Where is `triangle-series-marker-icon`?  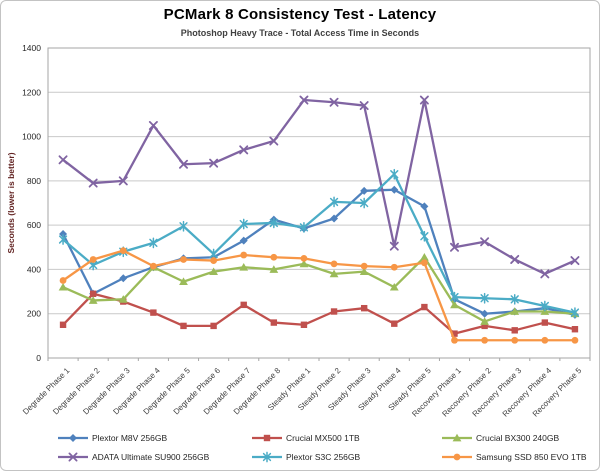
triangle-series-marker-icon is located at coordinates (457, 437).